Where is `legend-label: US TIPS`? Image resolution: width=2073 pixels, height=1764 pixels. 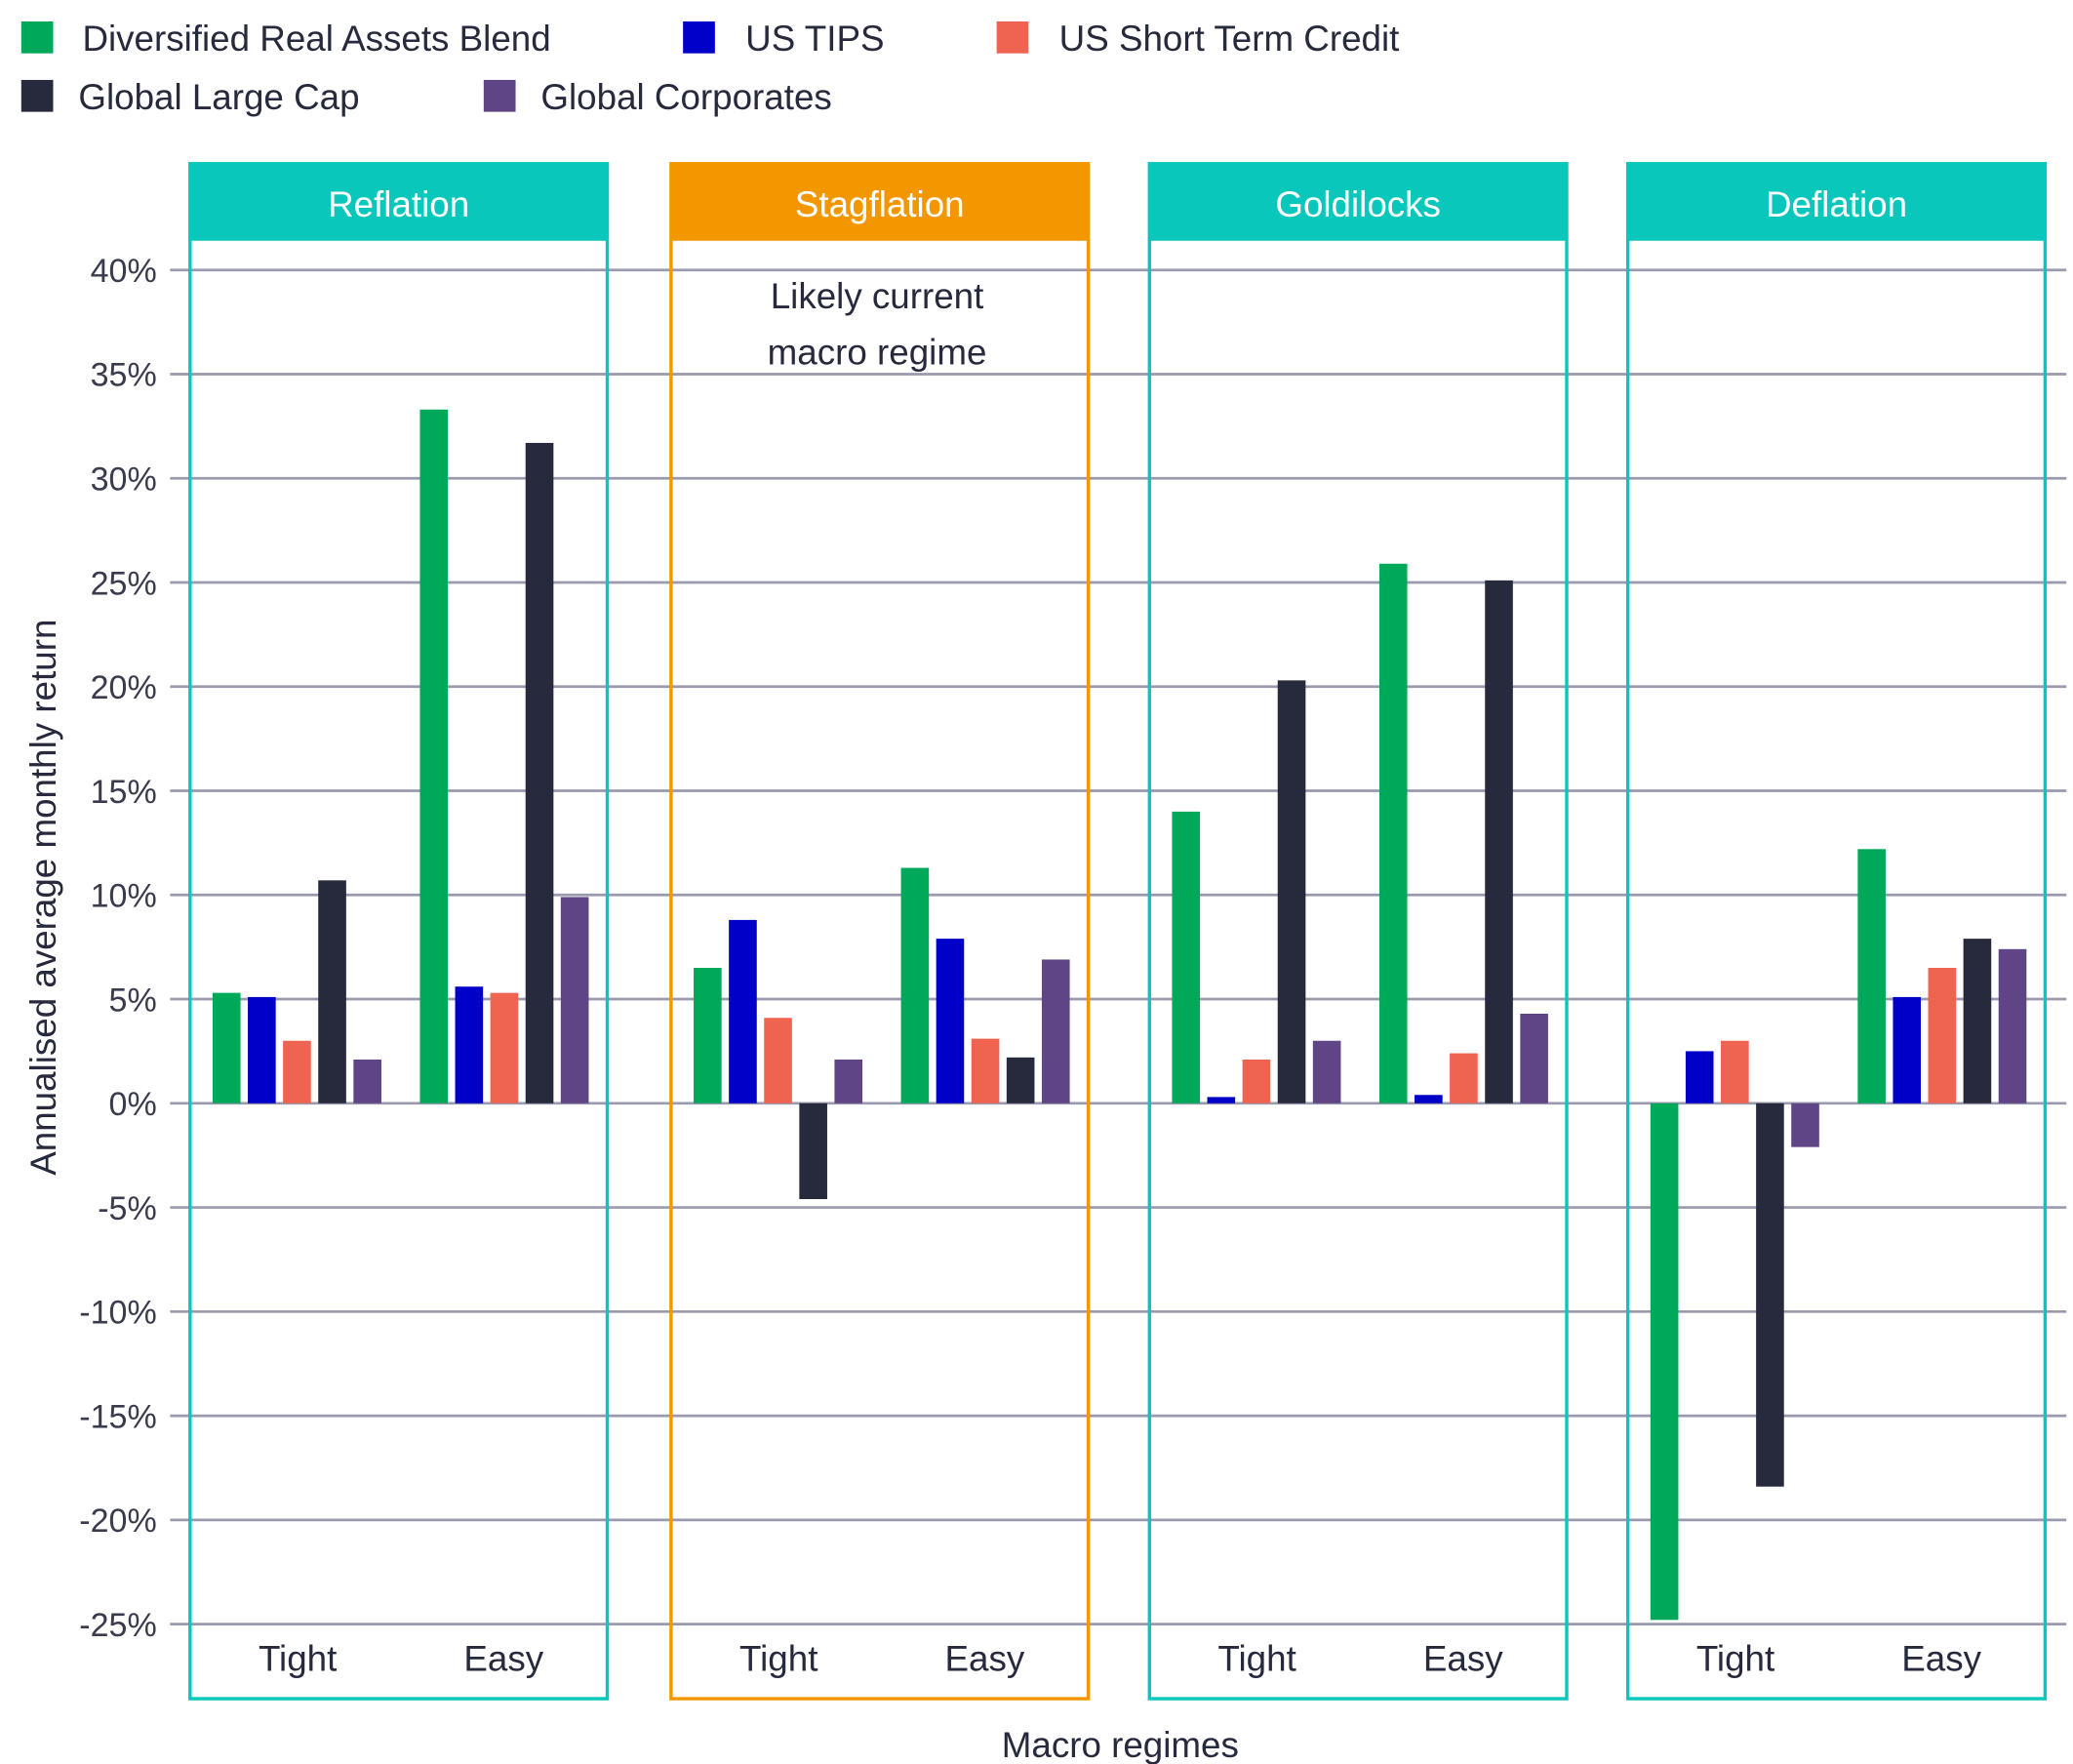
legend-label: US TIPS is located at coordinates (814, 39).